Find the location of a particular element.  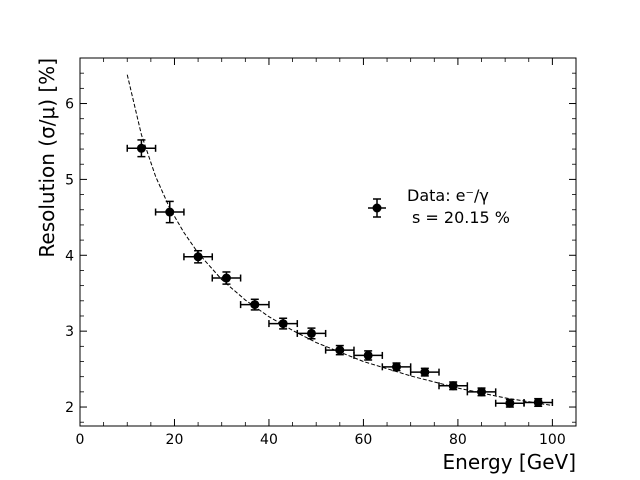

legend-label-line2: s = 20.15 % is located at coordinates (461, 217).